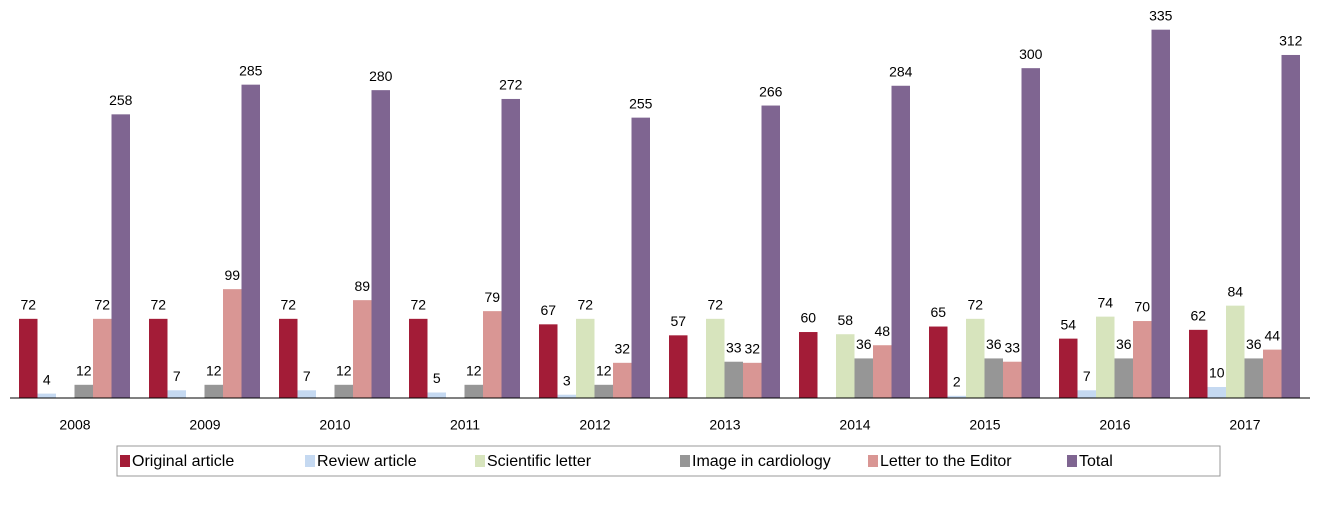 Image resolution: width=1320 pixels, height=506 pixels. What do you see at coordinates (641, 103) in the screenshot?
I see `value-label: 255` at bounding box center [641, 103].